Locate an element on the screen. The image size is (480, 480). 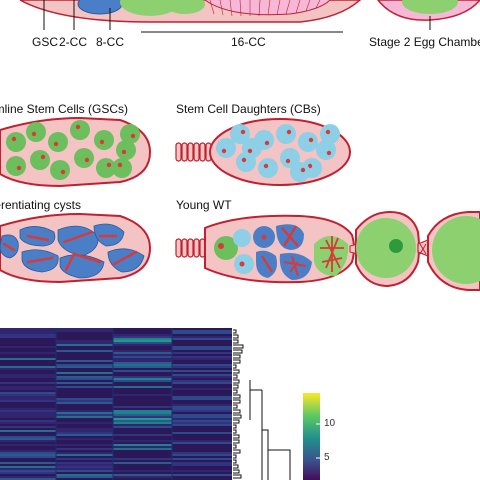
label-gsc: GSC is located at coordinates (45, 42).